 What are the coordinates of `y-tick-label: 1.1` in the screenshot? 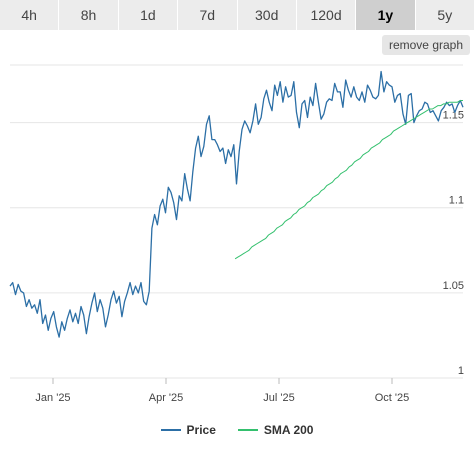 It's located at (456, 201).